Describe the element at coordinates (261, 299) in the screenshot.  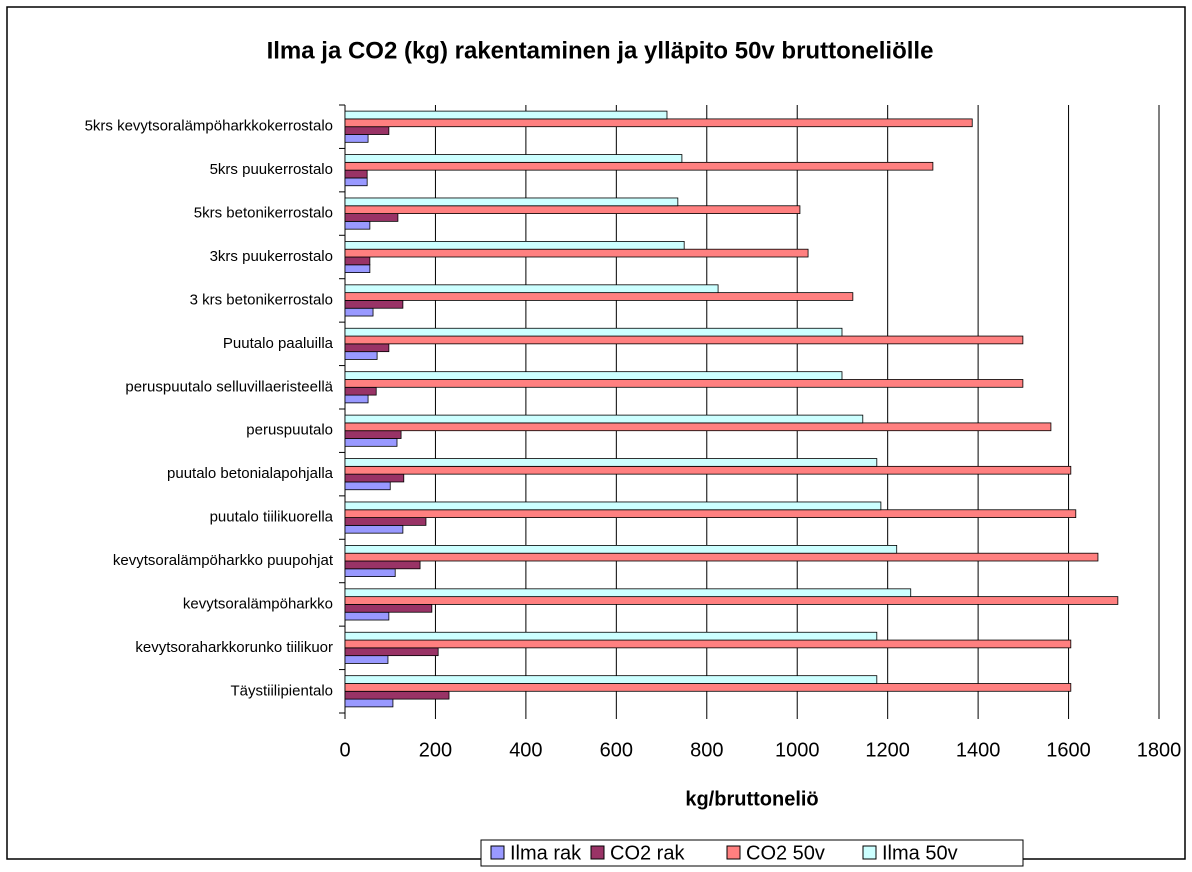
I see `y-tick-label: 3 krs betonikerrostalo` at that location.